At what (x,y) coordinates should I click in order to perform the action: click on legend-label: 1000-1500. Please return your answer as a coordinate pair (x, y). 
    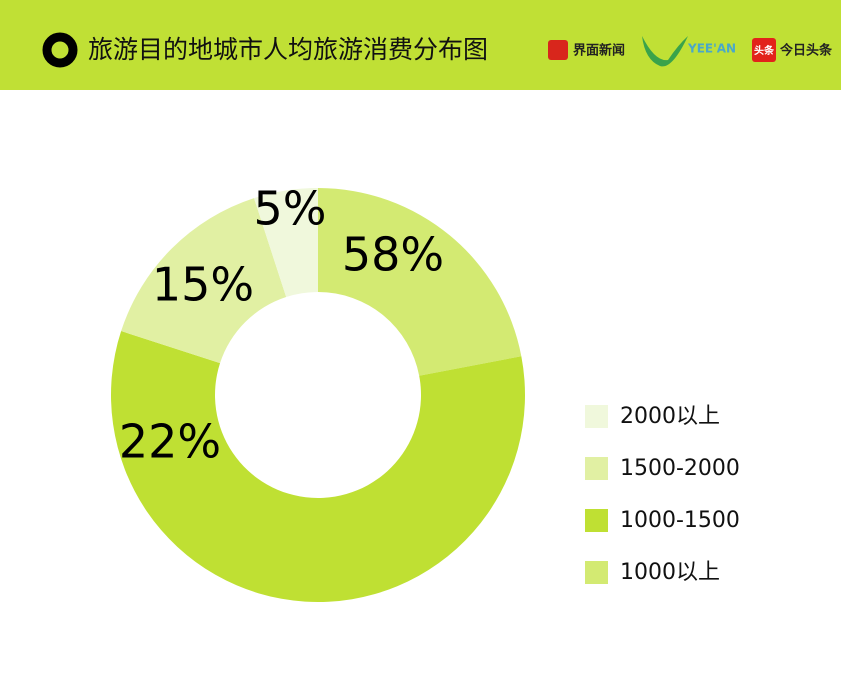
    Looking at the image, I should click on (680, 520).